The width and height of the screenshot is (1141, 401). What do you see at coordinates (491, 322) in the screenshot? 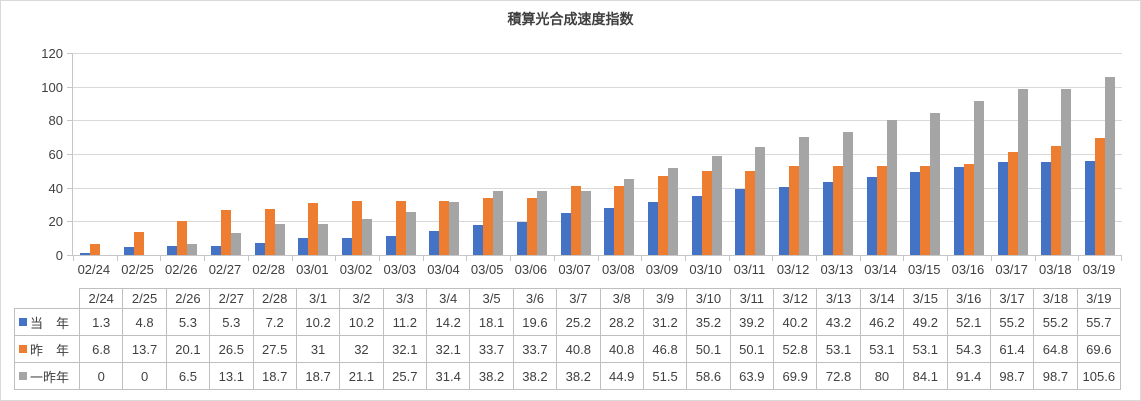
I see `table-cell: 18.1` at bounding box center [491, 322].